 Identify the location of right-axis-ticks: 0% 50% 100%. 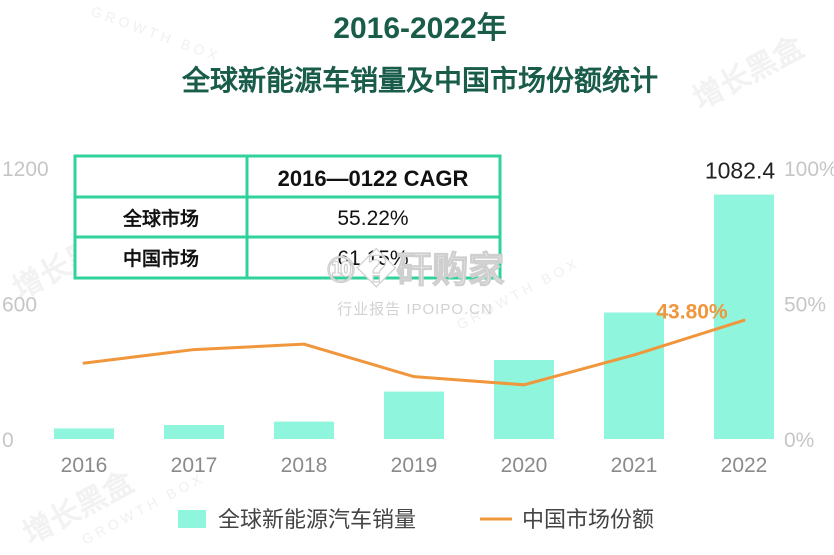
(809, 305).